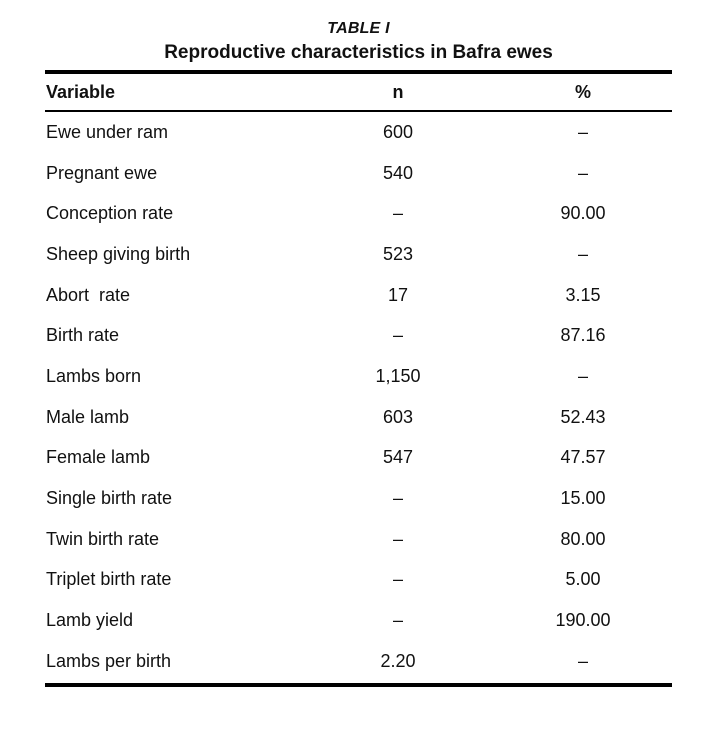 The height and width of the screenshot is (729, 712). Describe the element at coordinates (118, 253) in the screenshot. I see `cell-variable: Sheep giving birth` at that location.